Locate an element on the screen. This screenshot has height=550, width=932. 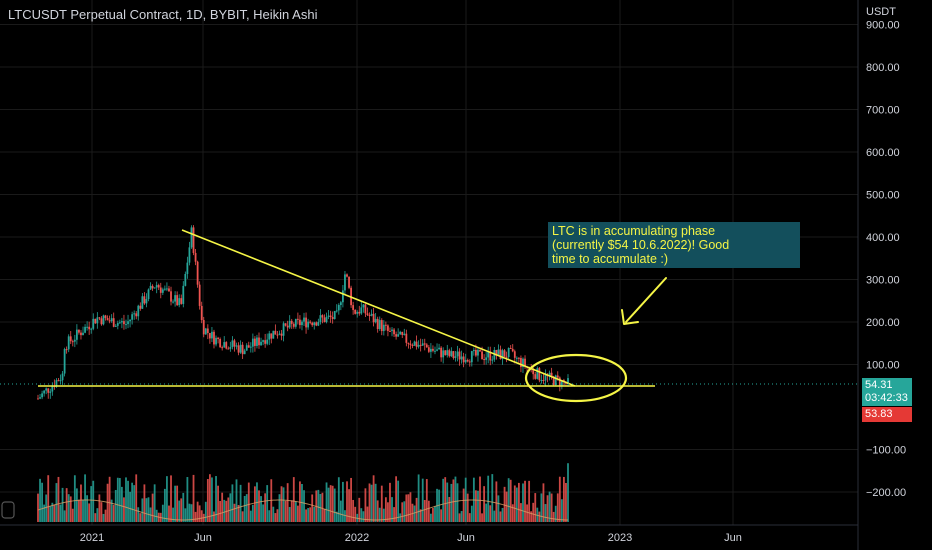
price-tick-label: −200.00 is located at coordinates (886, 493).